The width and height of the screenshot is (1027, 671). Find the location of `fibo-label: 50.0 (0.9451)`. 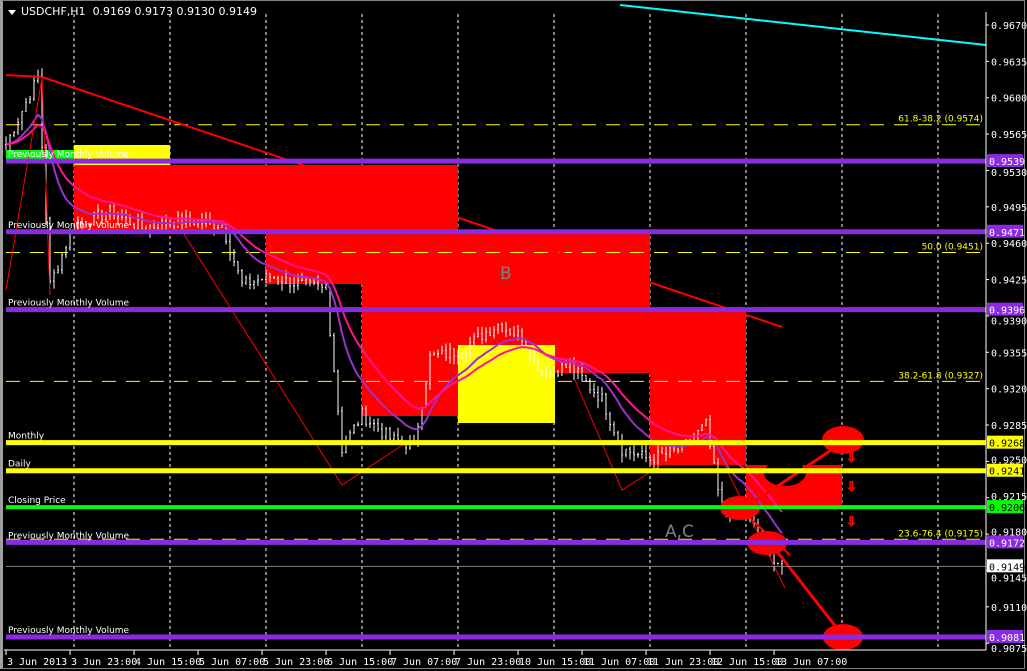

fibo-label: 50.0 (0.9451) is located at coordinates (952, 248).